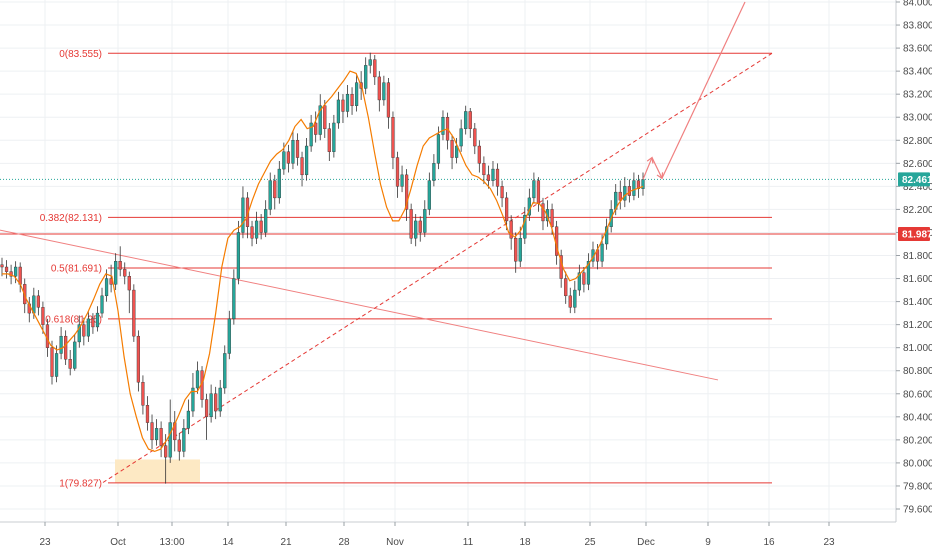 This screenshot has width=932, height=550. What do you see at coordinates (80, 483) in the screenshot?
I see `fib-level-label: 1(79.827)` at bounding box center [80, 483].